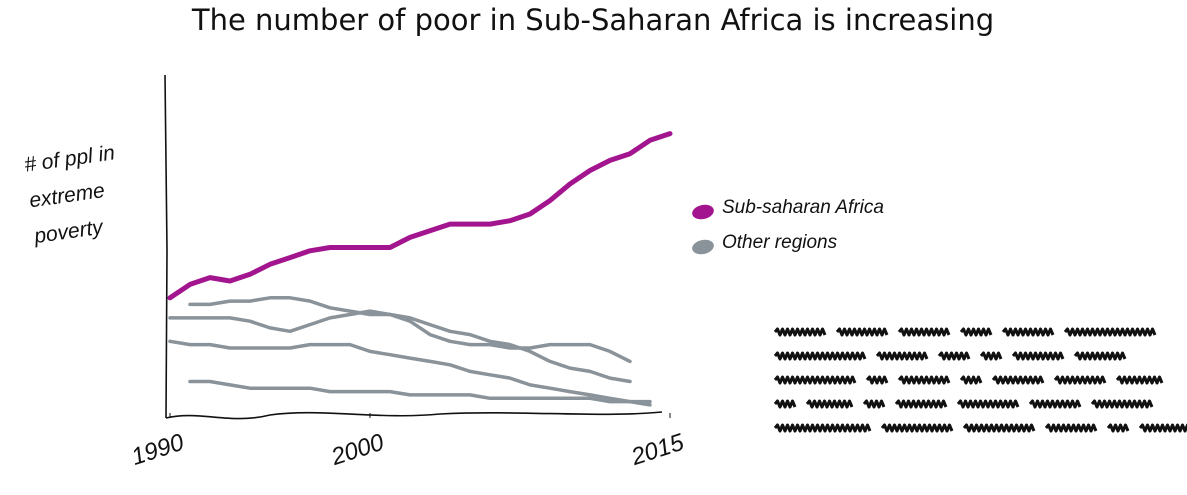 This screenshot has width=1187, height=495. What do you see at coordinates (803, 207) in the screenshot?
I see `legend-label: Sub-saharan Africa` at bounding box center [803, 207].